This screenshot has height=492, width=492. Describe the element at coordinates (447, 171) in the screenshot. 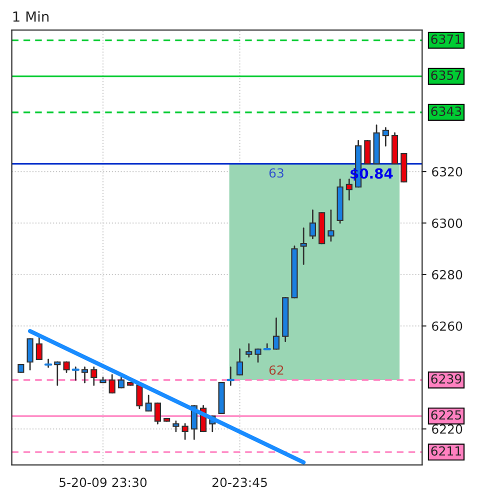

I see `y-tick-label: 6320` at that location.